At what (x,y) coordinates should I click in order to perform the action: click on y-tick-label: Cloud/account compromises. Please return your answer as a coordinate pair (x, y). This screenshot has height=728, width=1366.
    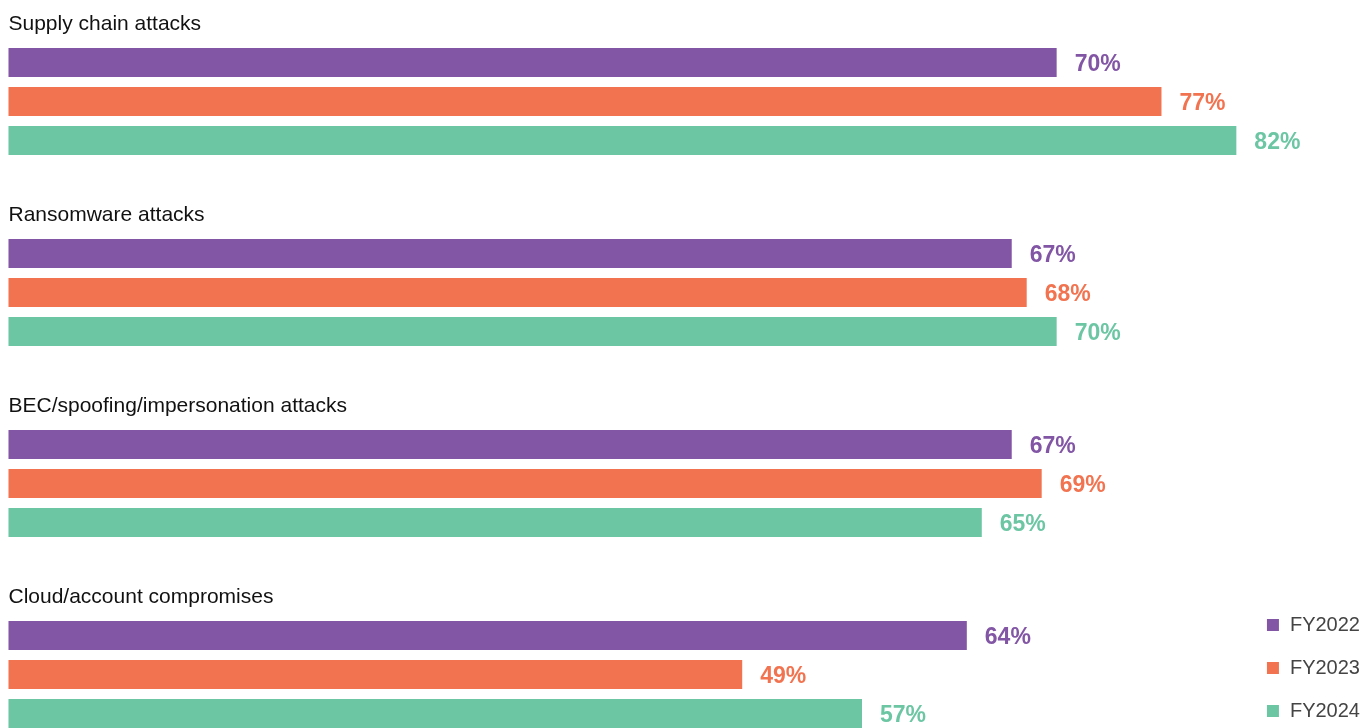
    Looking at the image, I should click on (141, 595).